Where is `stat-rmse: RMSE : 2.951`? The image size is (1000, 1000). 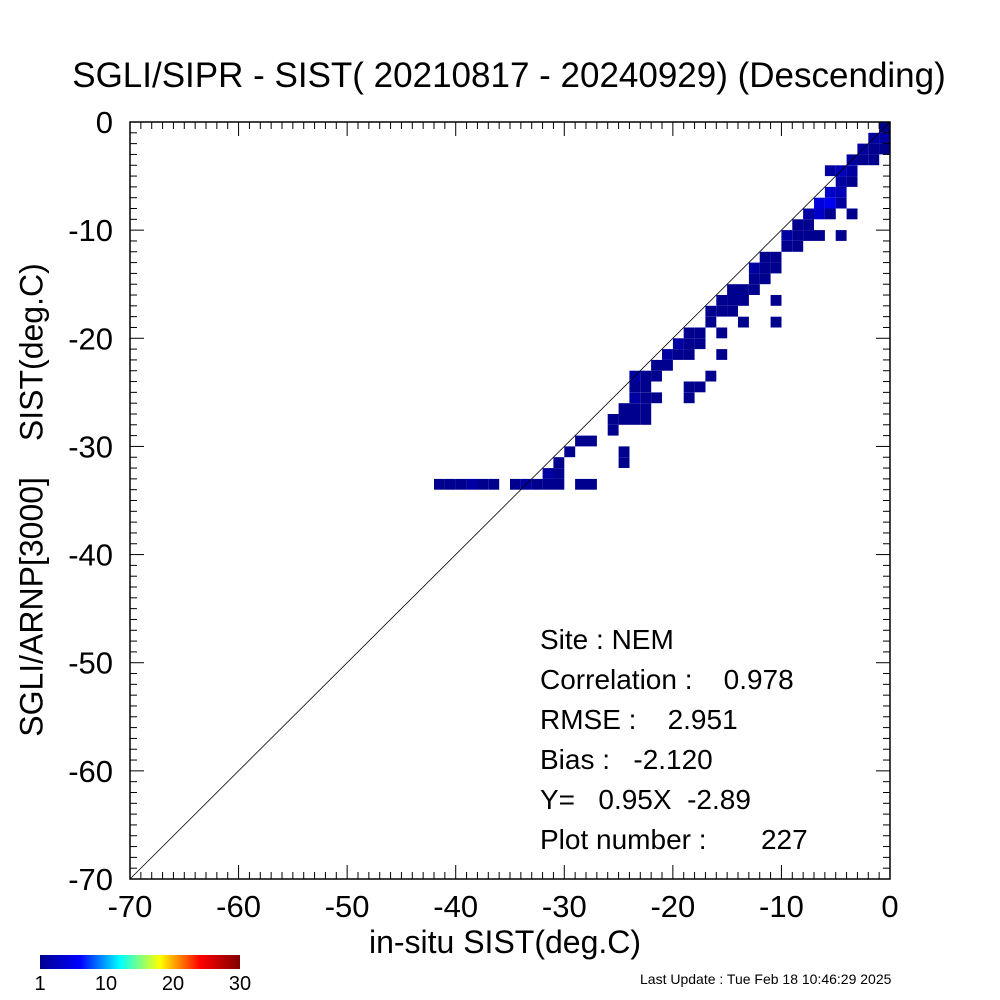
stat-rmse: RMSE : 2.951 is located at coordinates (639, 719).